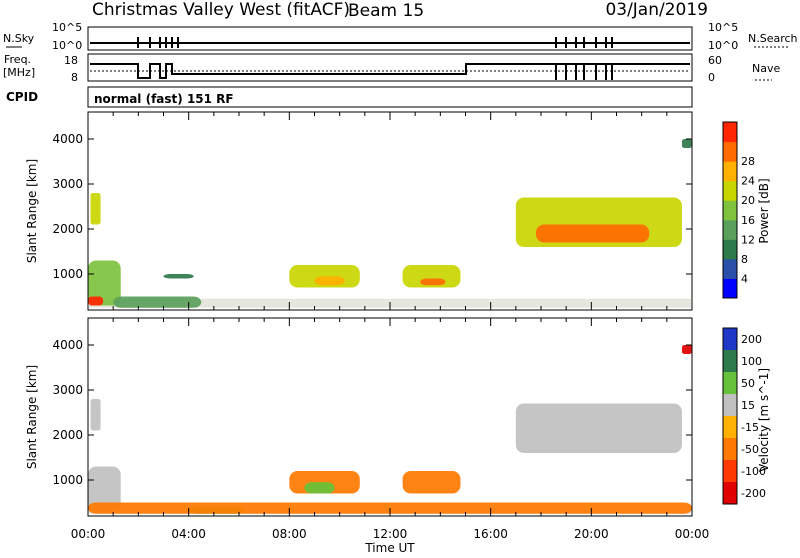 The width and height of the screenshot is (800, 558). What do you see at coordinates (74, 77) in the screenshot?
I see `freq-tick-bottom: 8` at bounding box center [74, 77].